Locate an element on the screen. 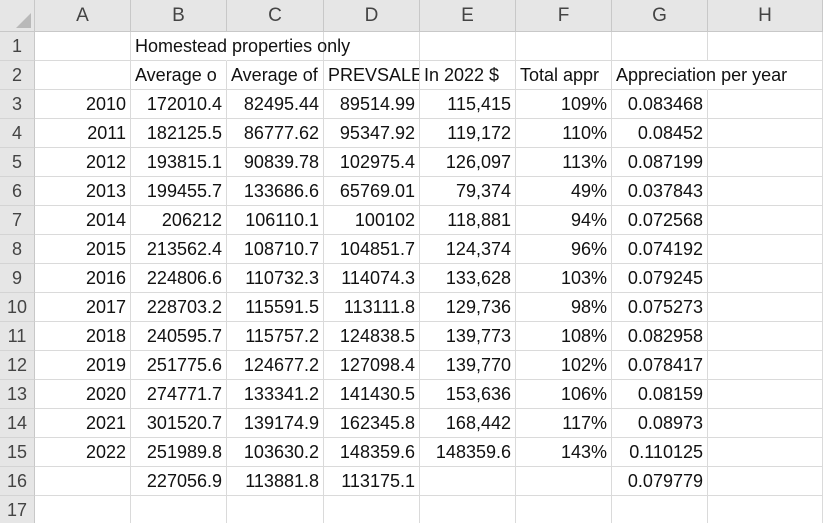 This screenshot has height=523, width=823. cell-c5: 90839.78 is located at coordinates (275, 162).